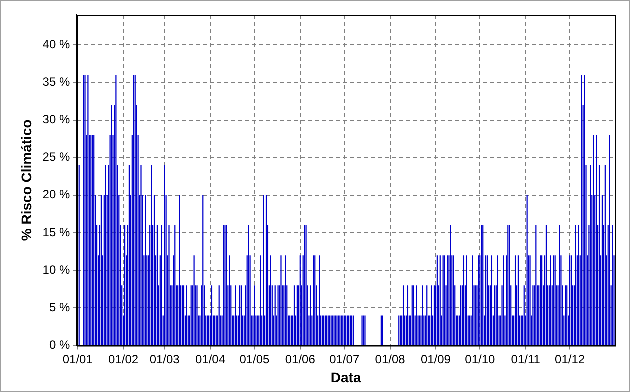 The width and height of the screenshot is (630, 392). Describe the element at coordinates (56, 81) in the screenshot. I see `y-tick-label: 35 %` at that location.